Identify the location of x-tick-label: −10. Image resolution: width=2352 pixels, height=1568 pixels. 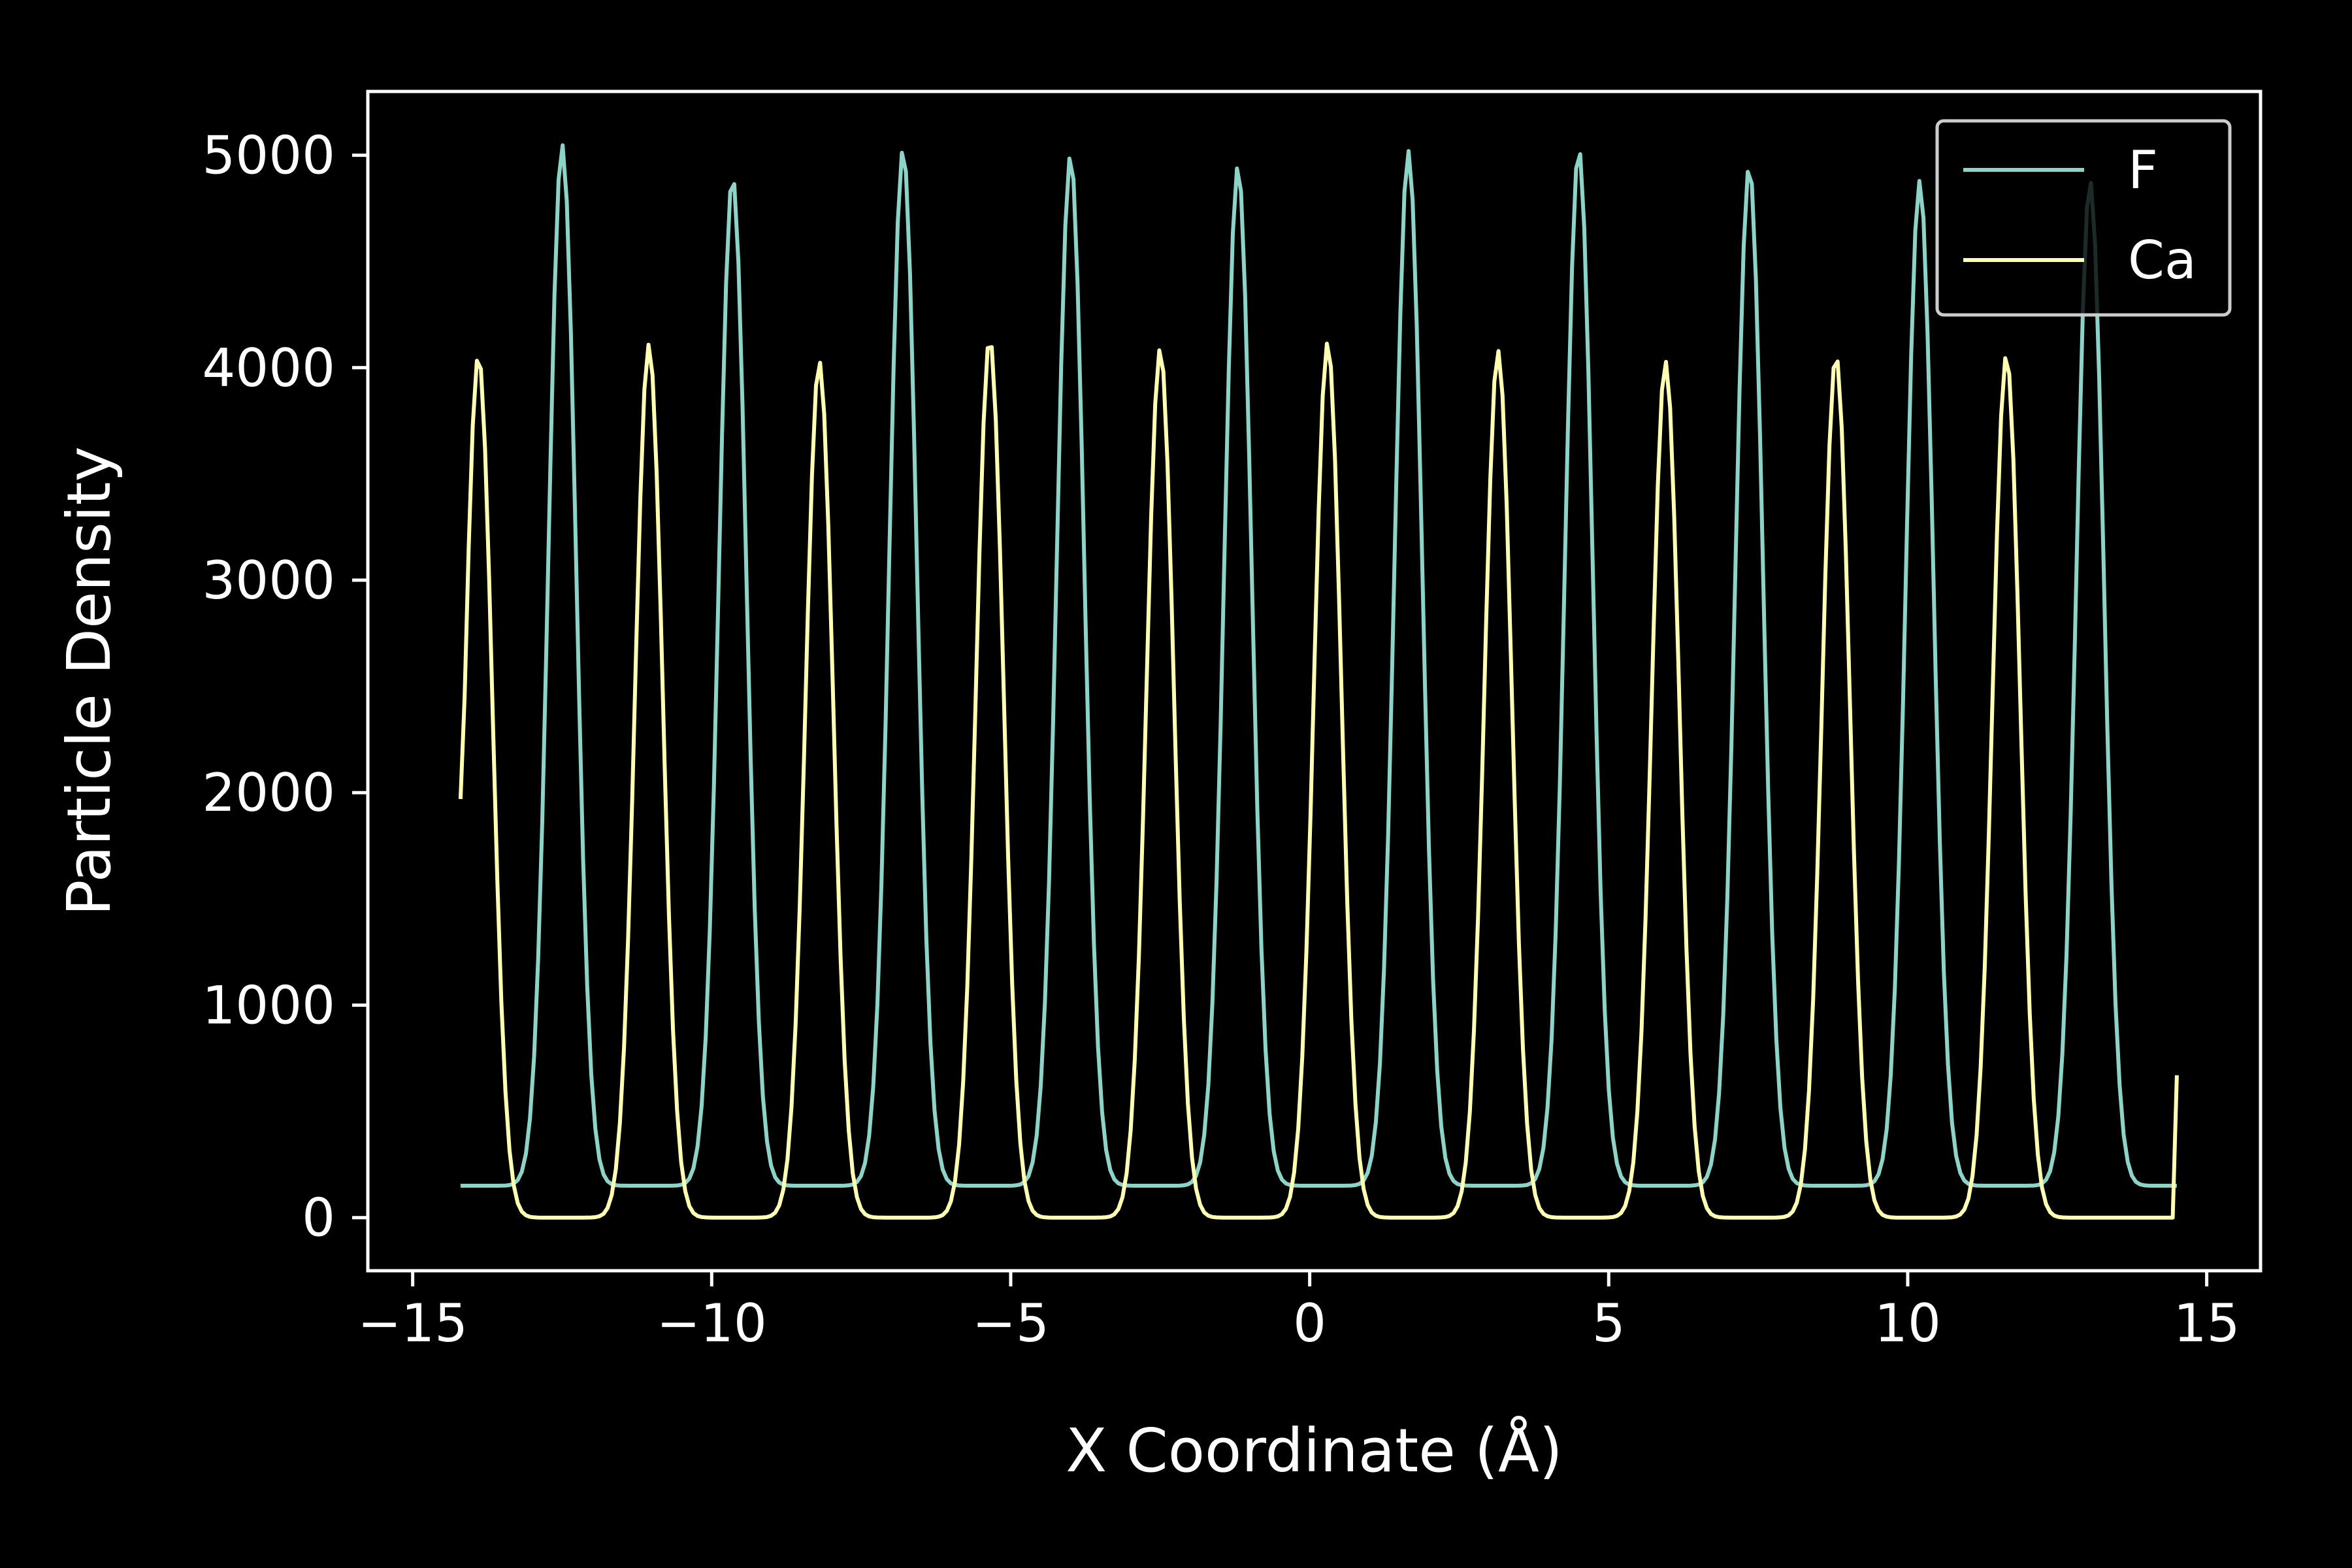
(712, 1323).